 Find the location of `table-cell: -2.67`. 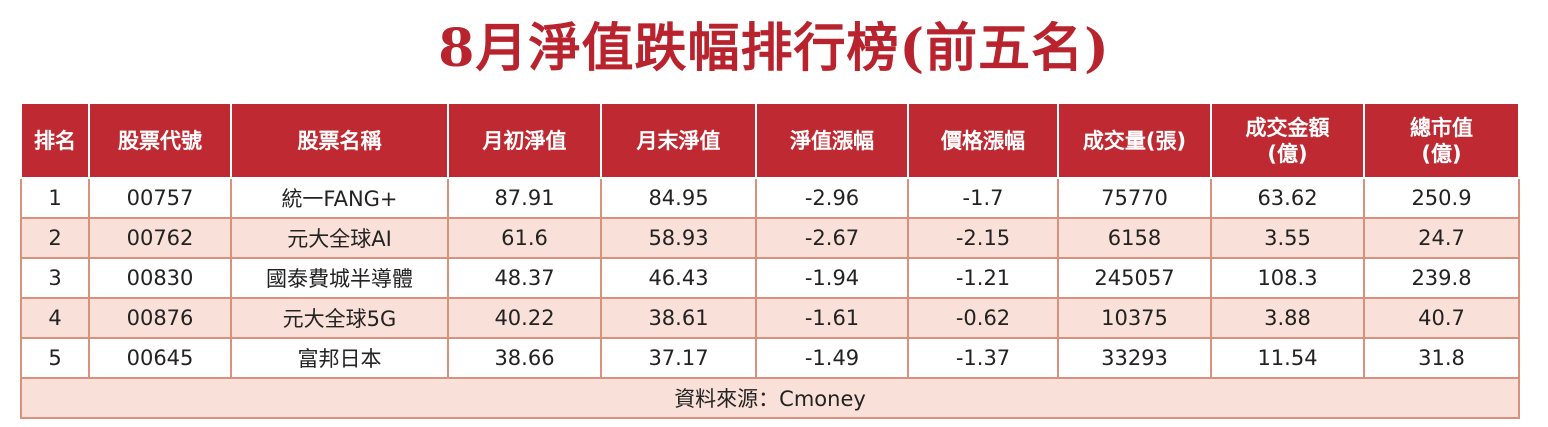

table-cell: -2.67 is located at coordinates (832, 238).